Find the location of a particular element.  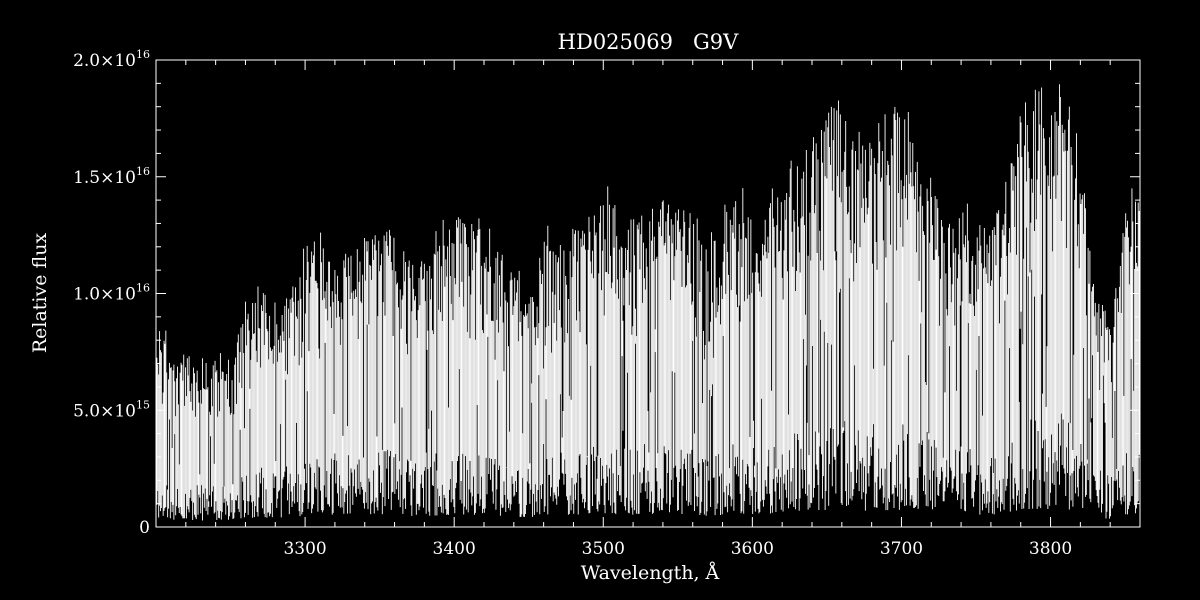

x-tick-label: 3500 is located at coordinates (603, 549).